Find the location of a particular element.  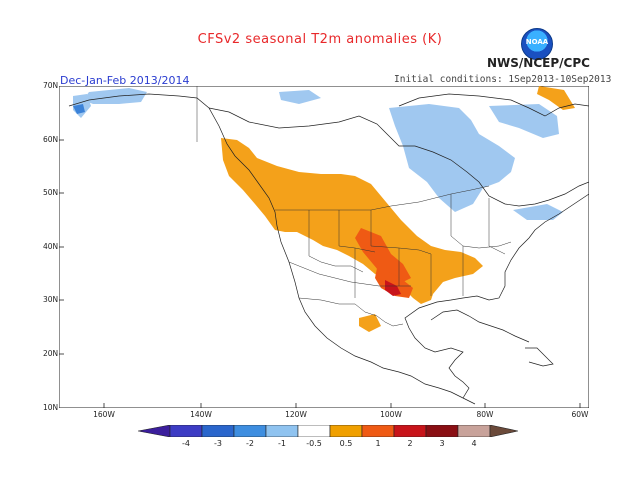

longitude-label: 120W is located at coordinates (296, 414).